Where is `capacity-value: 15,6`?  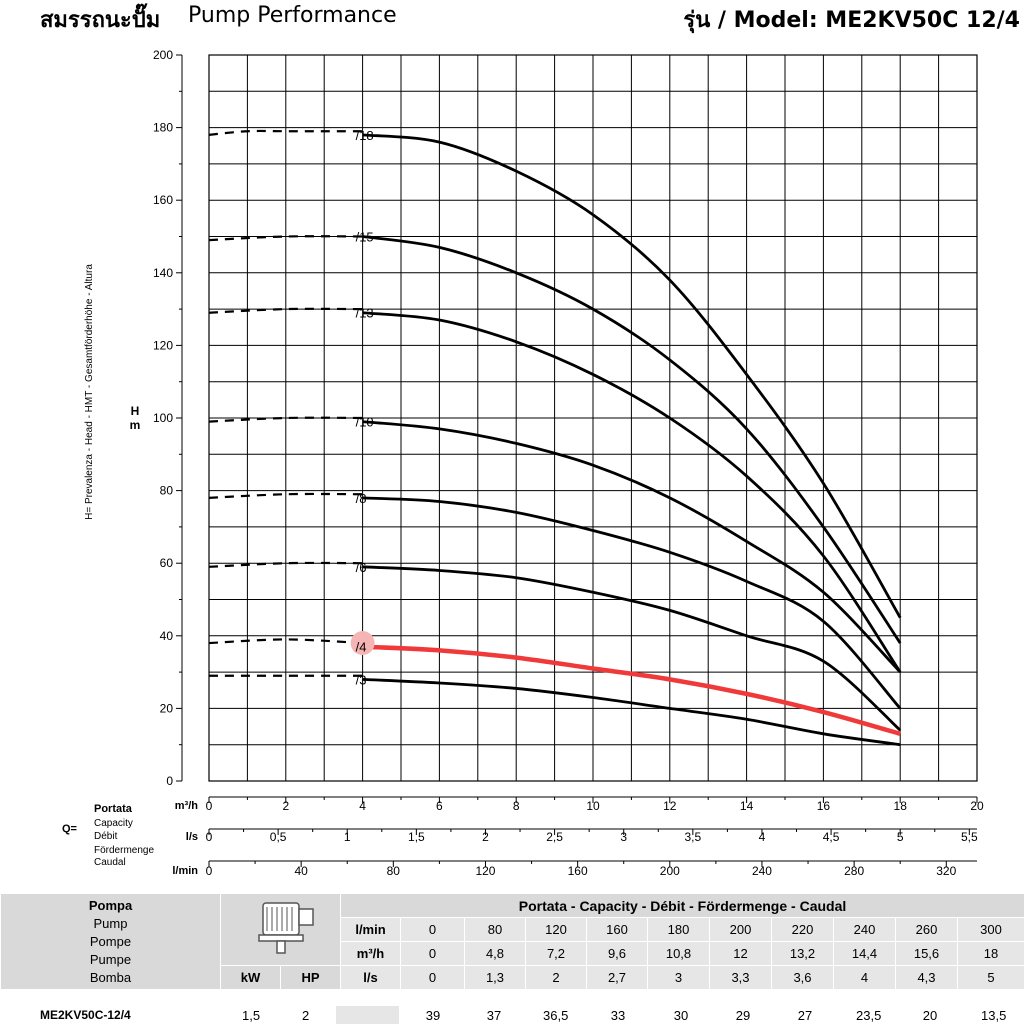
capacity-value: 15,6 is located at coordinates (926, 953).